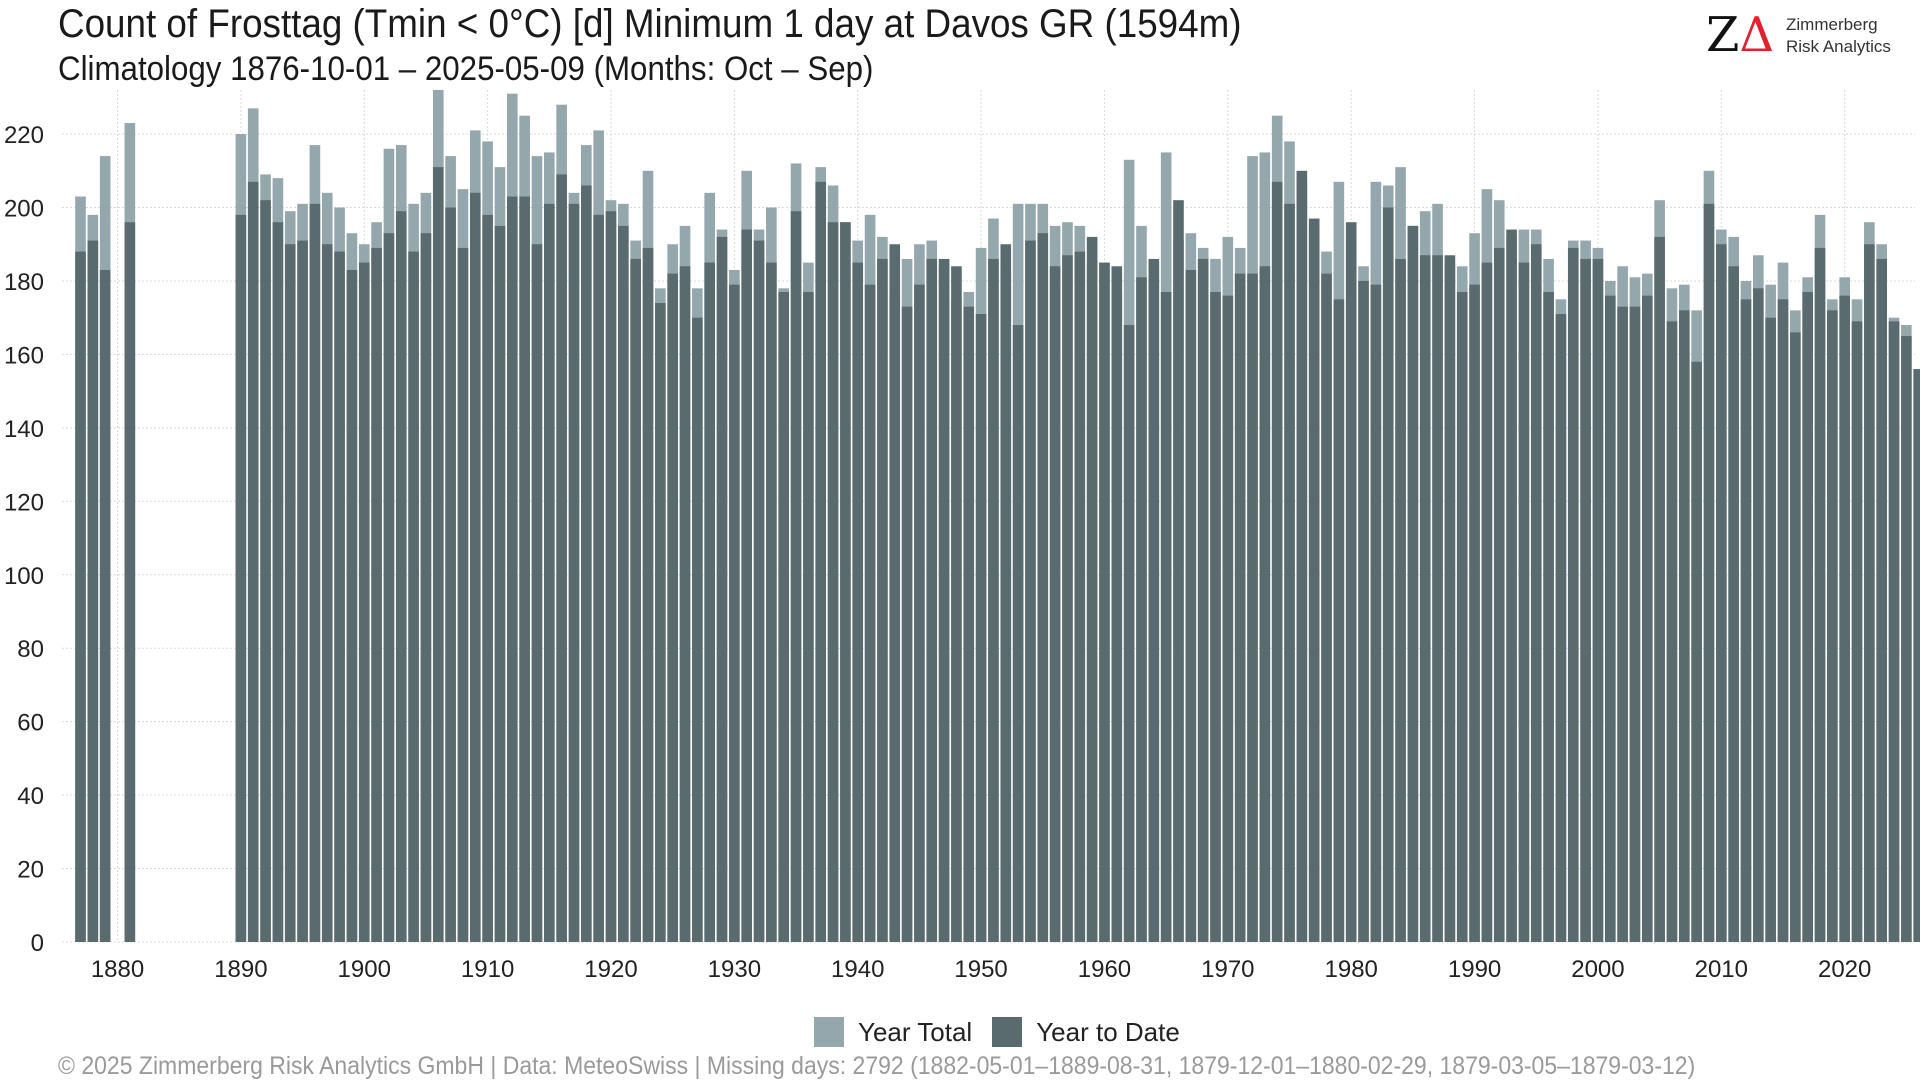  I want to click on x-tick-label: 1990, so click(1474, 969).